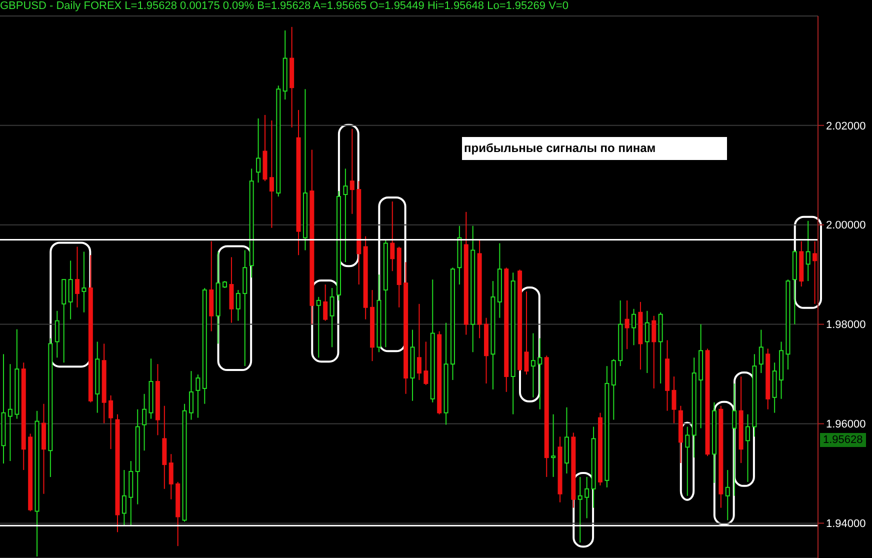 The image size is (872, 558). Describe the element at coordinates (846, 226) in the screenshot. I see `y-tick-label: 2.00000` at that location.